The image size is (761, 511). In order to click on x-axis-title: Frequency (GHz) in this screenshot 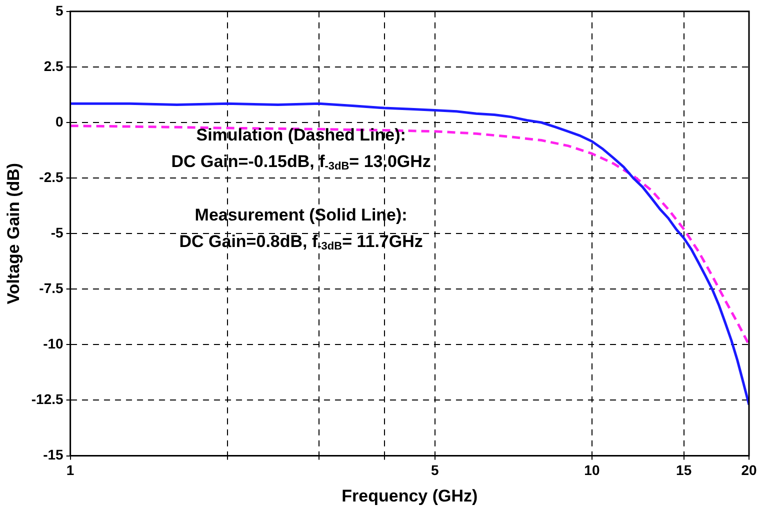, I will do `click(410, 496)`.